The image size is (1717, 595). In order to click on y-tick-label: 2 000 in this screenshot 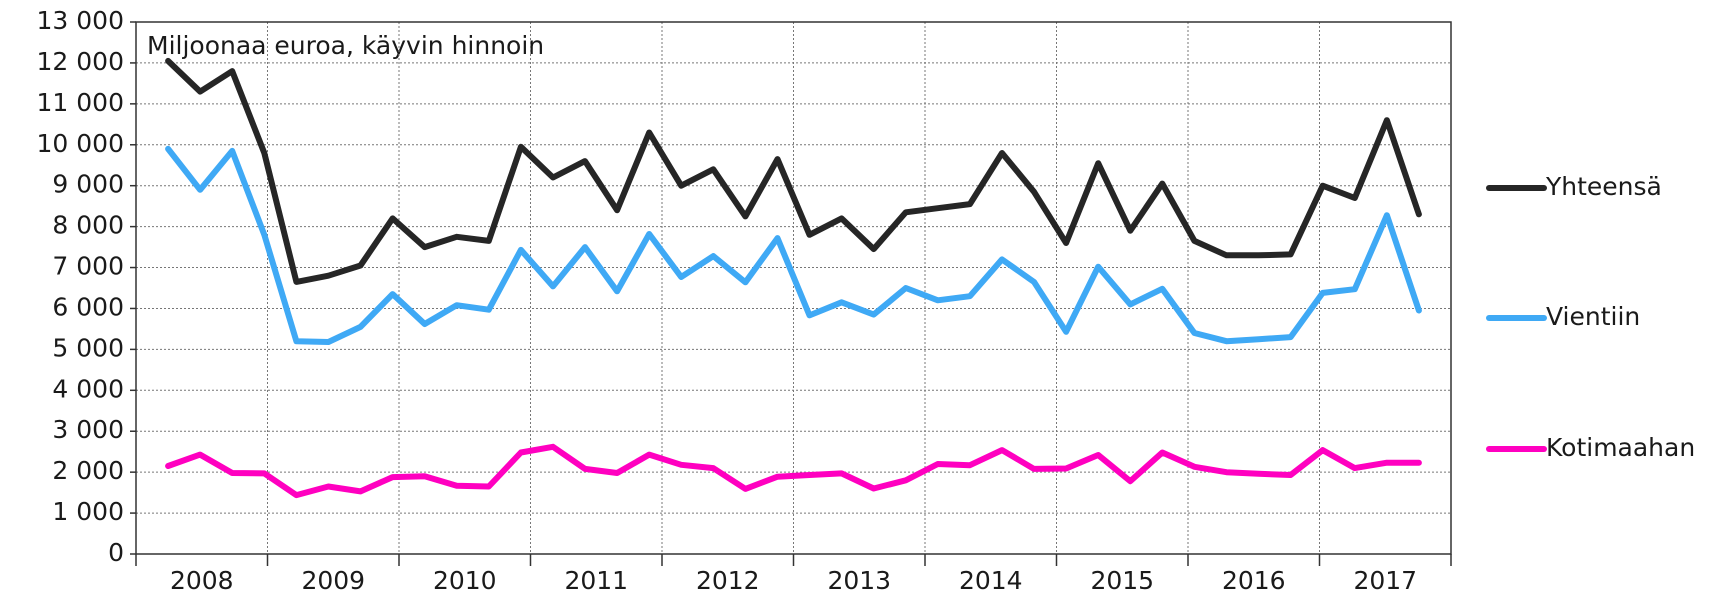, I will do `click(88, 470)`.